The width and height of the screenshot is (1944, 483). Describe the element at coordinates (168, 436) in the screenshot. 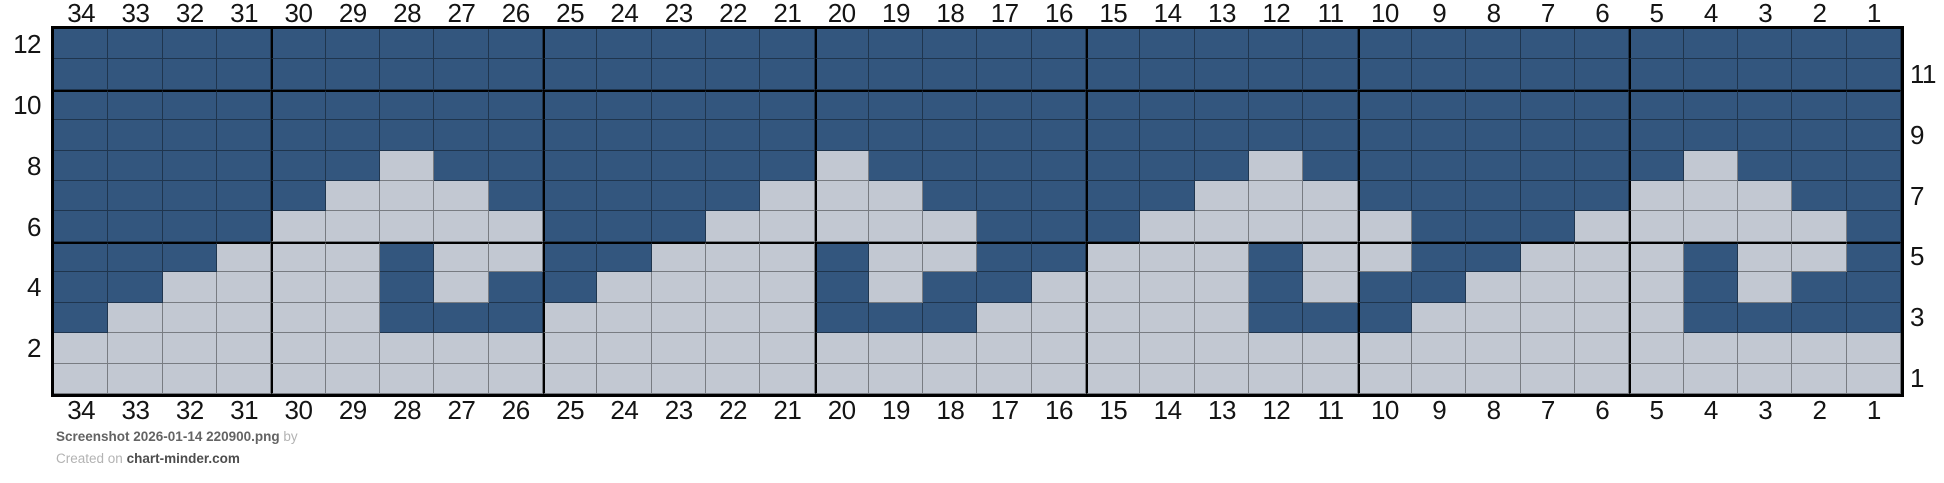

I see `chart-filename: Screenshot 2026-01-14 220900.png` at that location.